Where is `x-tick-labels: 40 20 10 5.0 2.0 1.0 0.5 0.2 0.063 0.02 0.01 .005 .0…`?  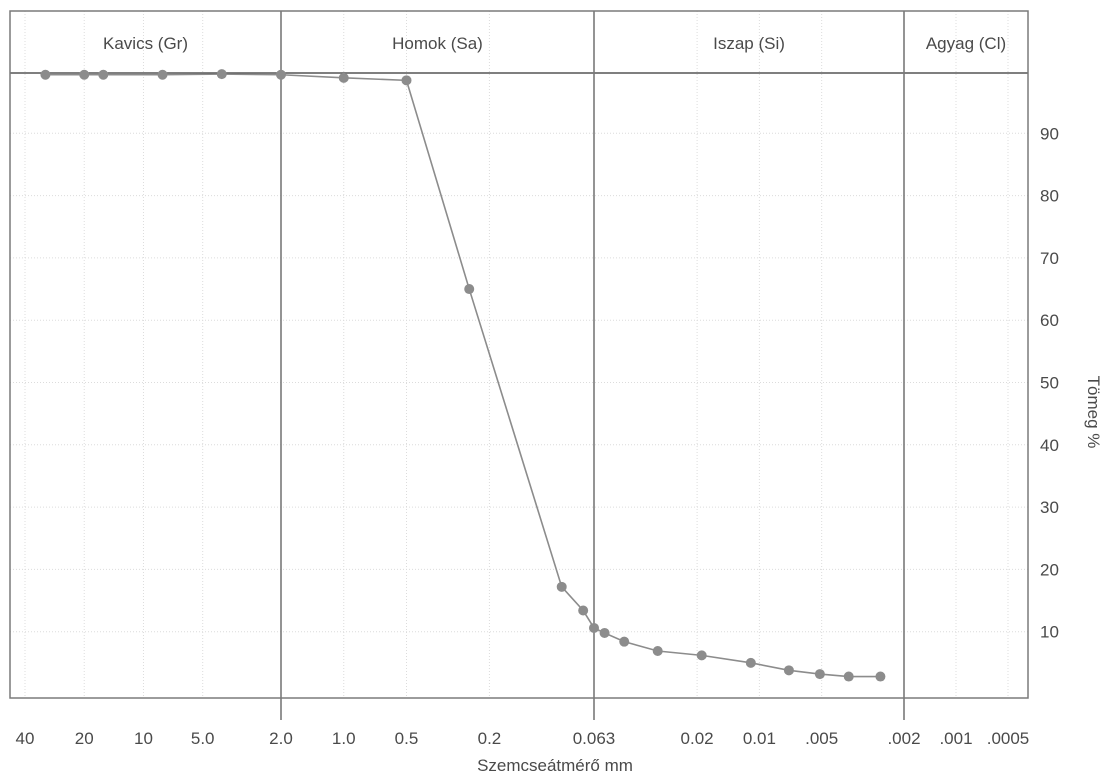
x-tick-labels: 40 20 10 5.0 2.0 1.0 0.5 0.2 0.063 0.02 0.01 .005 .0… is located at coordinates (523, 738).